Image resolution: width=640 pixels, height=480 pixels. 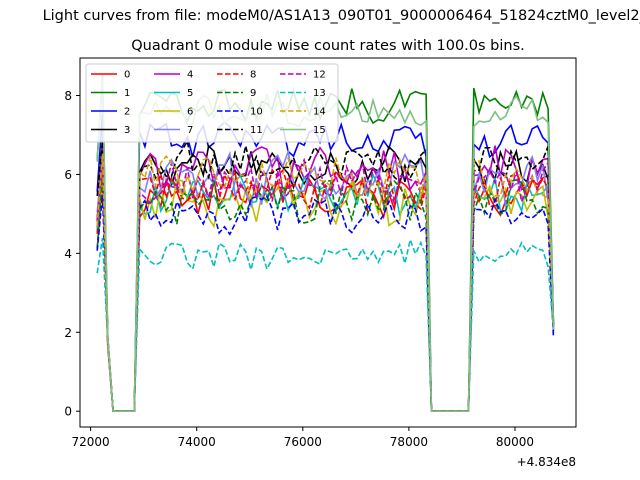 What do you see at coordinates (68, 175) in the screenshot?
I see `y-tick-label: 6` at bounding box center [68, 175].